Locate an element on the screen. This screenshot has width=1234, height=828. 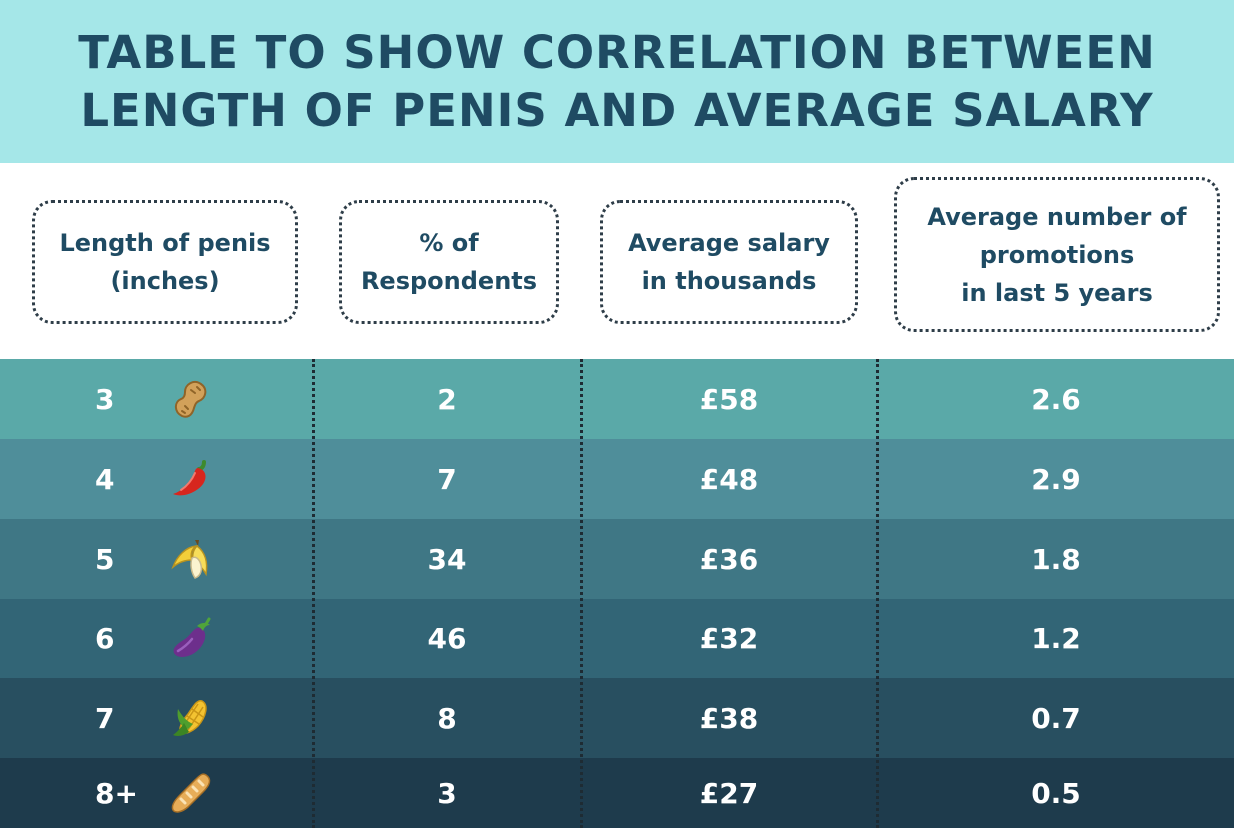
header-respondents-line-2: Respondents is located at coordinates (449, 281).